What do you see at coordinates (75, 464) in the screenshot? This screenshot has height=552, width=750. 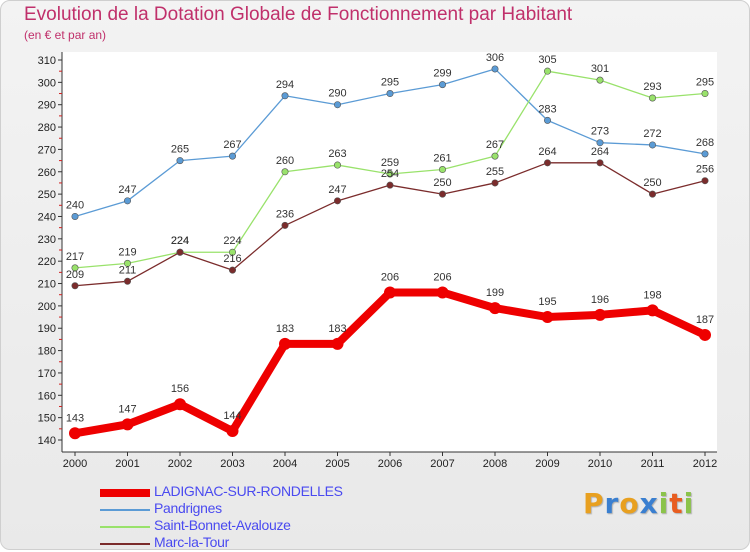 I see `x-tick-label: 2000` at bounding box center [75, 464].